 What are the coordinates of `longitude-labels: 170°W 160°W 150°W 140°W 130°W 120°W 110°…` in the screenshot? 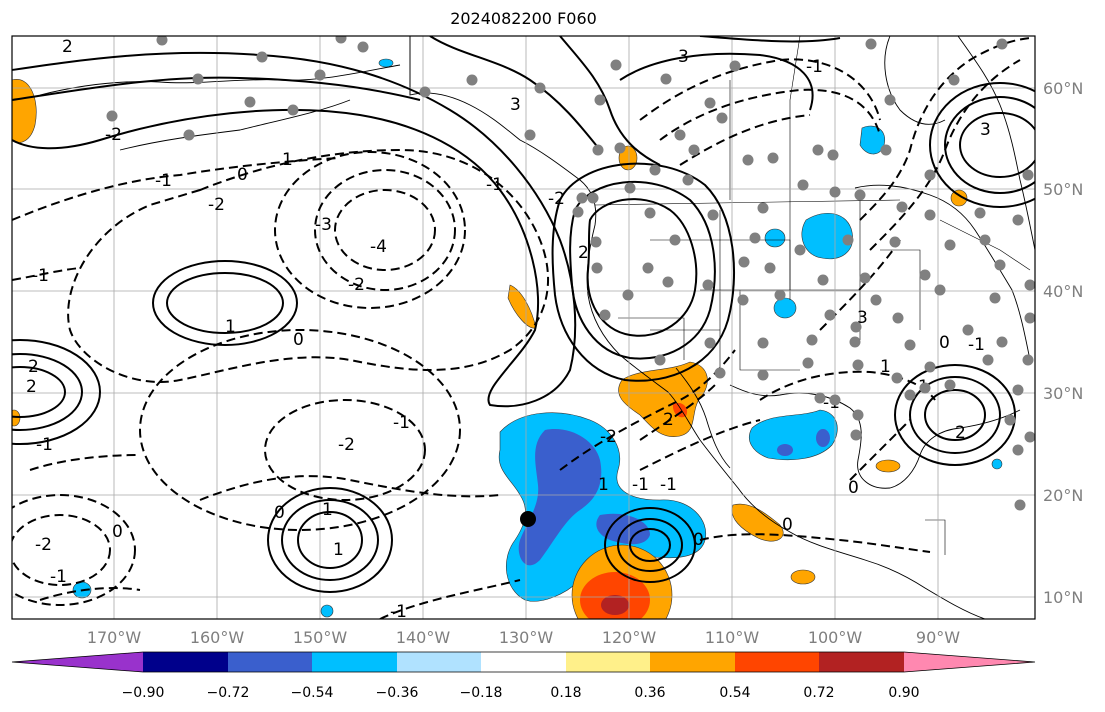 It's located at (523, 637).